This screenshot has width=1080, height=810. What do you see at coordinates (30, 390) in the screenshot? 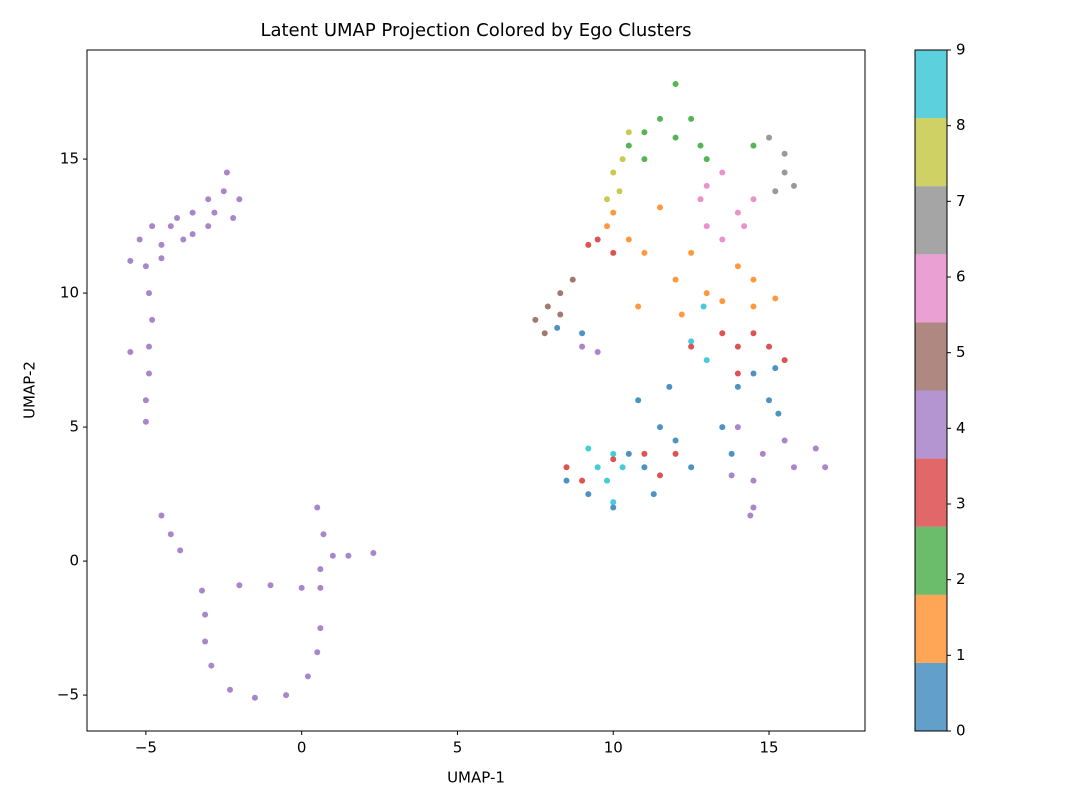
I see `y-axis-label: UMAP-2` at bounding box center [30, 390].